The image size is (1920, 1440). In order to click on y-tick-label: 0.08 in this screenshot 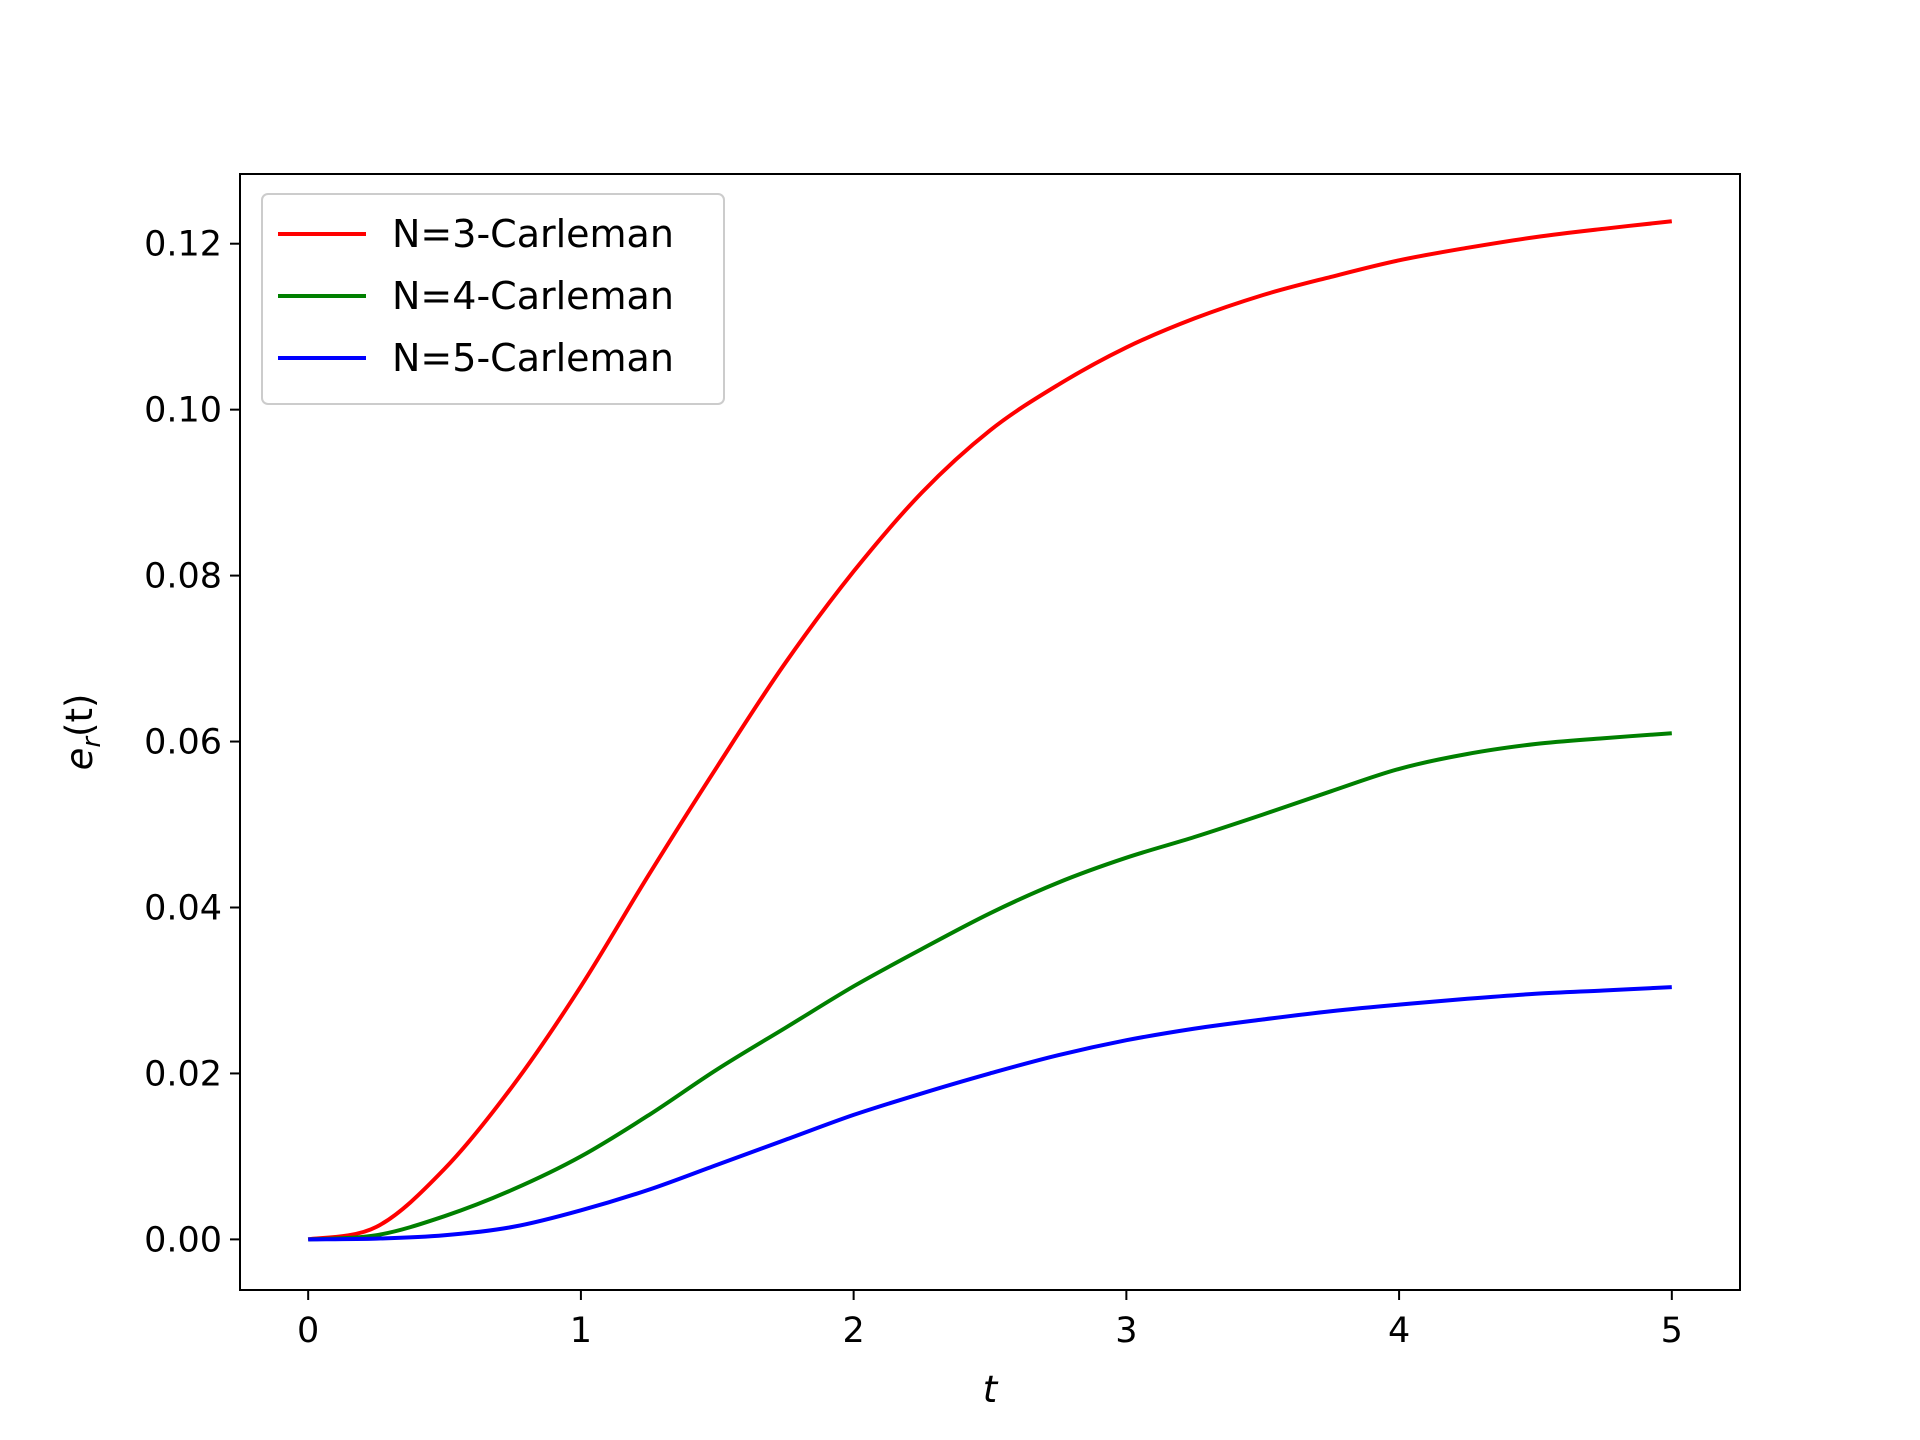, I will do `click(183, 577)`.